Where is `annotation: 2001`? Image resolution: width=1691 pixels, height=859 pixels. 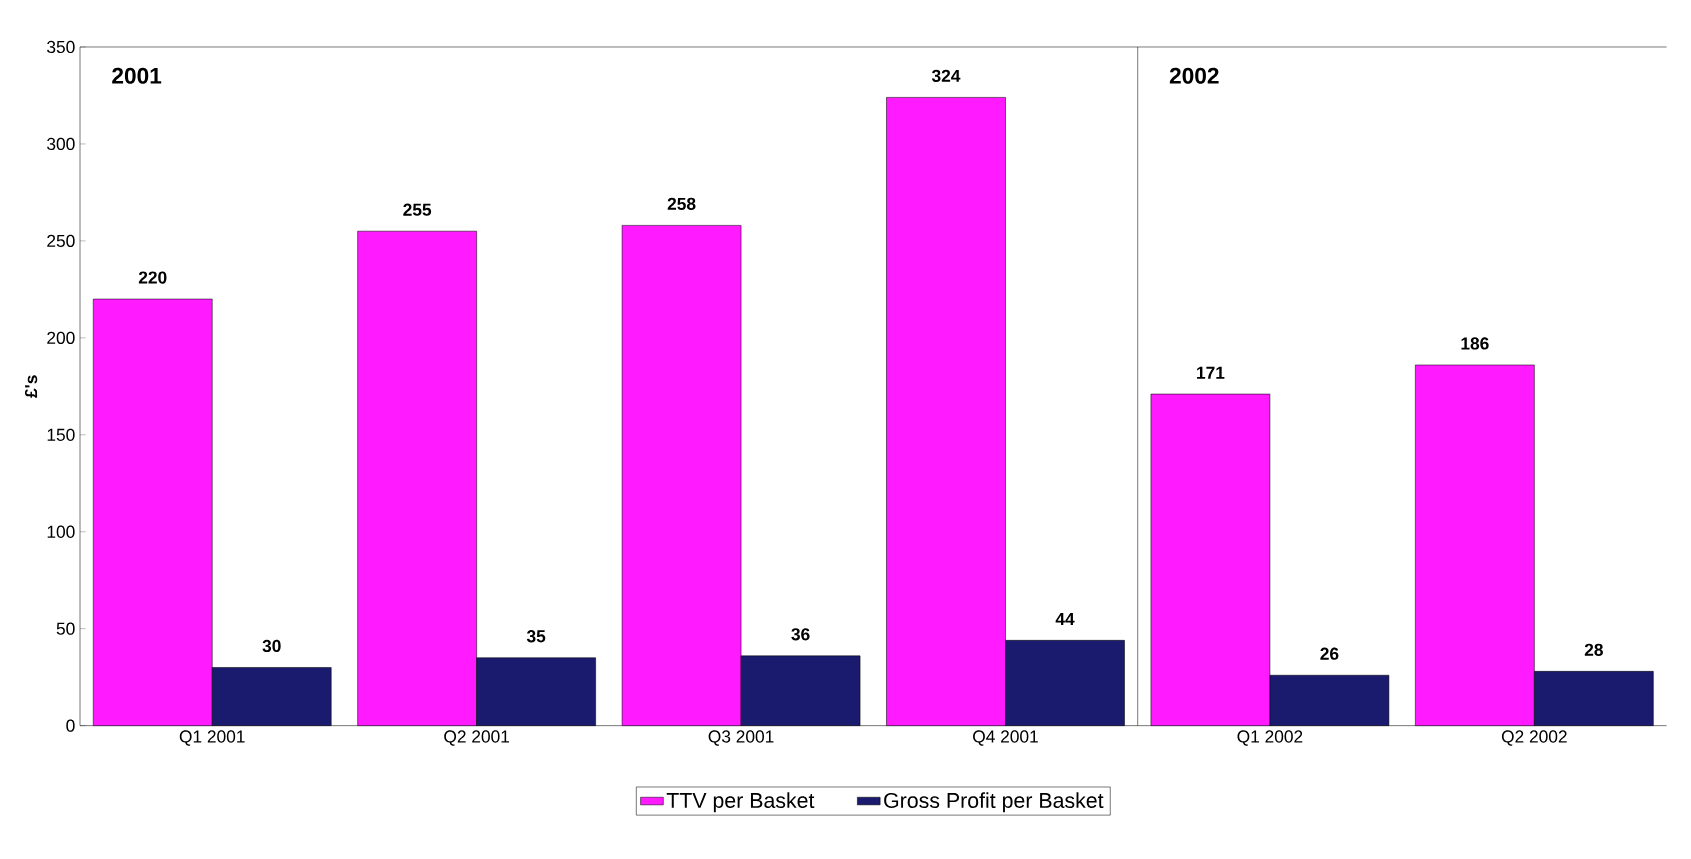
annotation: 2001 is located at coordinates (137, 75).